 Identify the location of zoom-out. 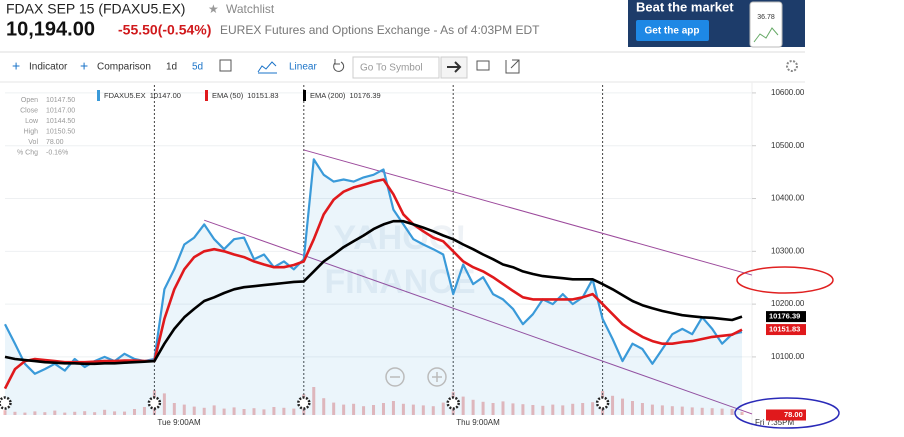
(395, 377).